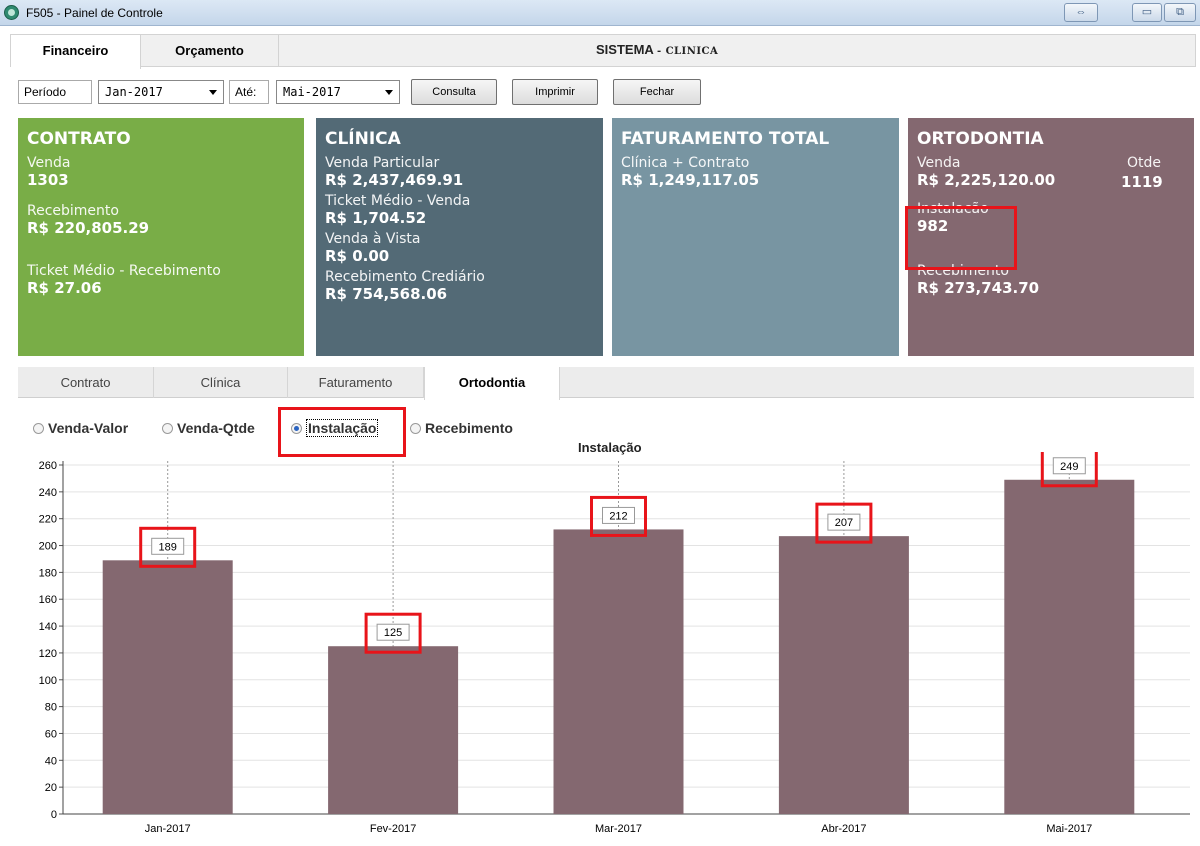  I want to click on tab-faturamento: Faturamento, so click(356, 382).